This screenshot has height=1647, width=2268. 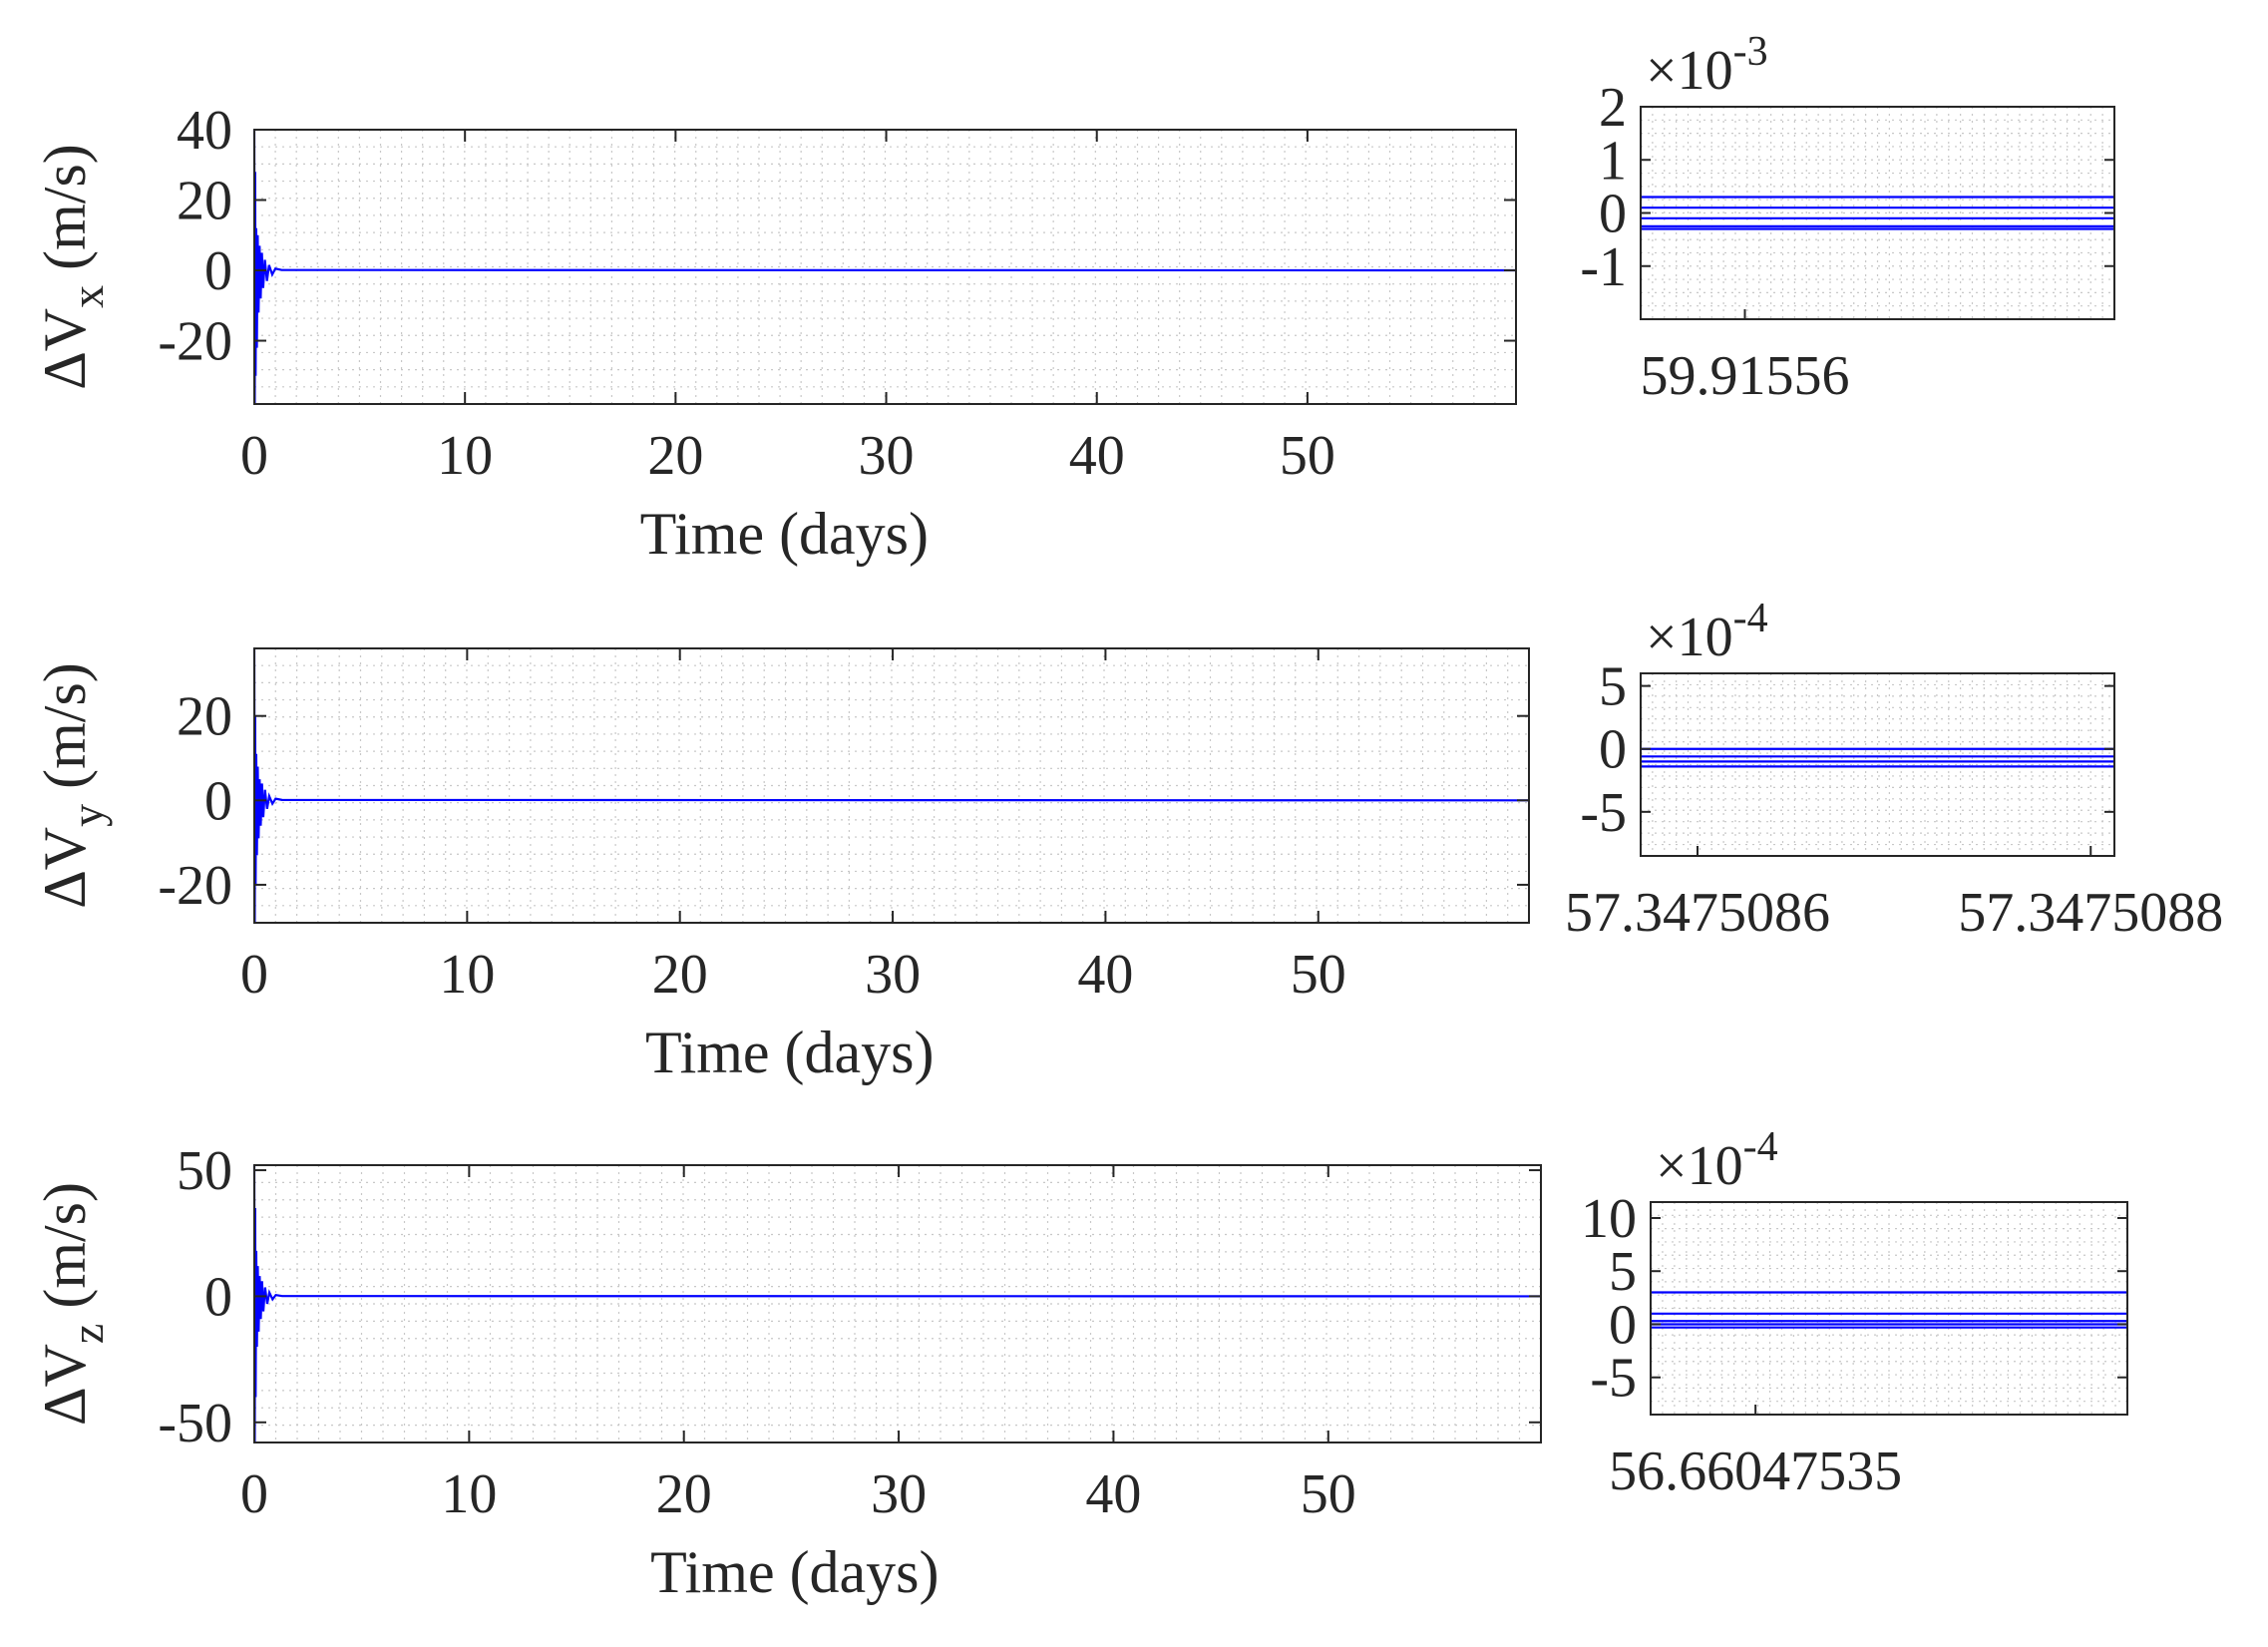 What do you see at coordinates (204, 131) in the screenshot?
I see `y-tick-label: 40` at bounding box center [204, 131].